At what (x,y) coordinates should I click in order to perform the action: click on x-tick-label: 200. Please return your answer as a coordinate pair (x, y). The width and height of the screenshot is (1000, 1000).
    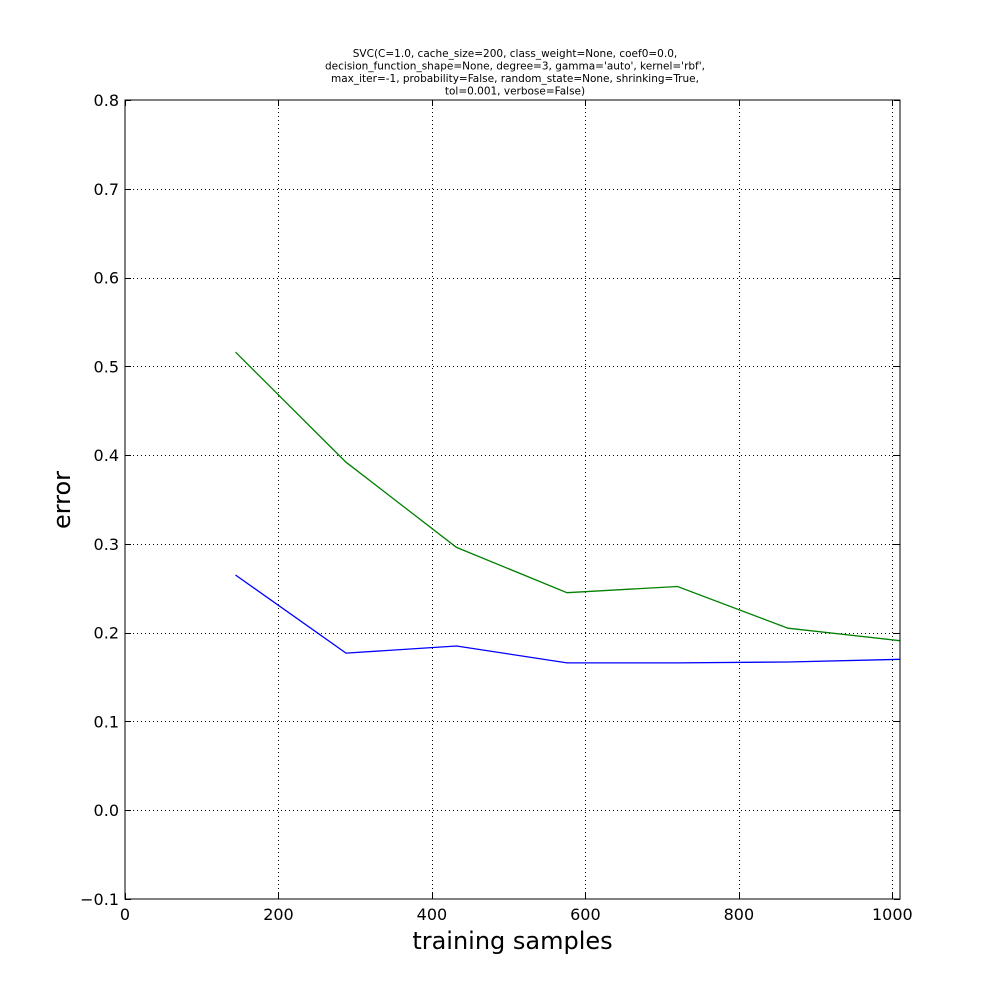
    Looking at the image, I should click on (278, 914).